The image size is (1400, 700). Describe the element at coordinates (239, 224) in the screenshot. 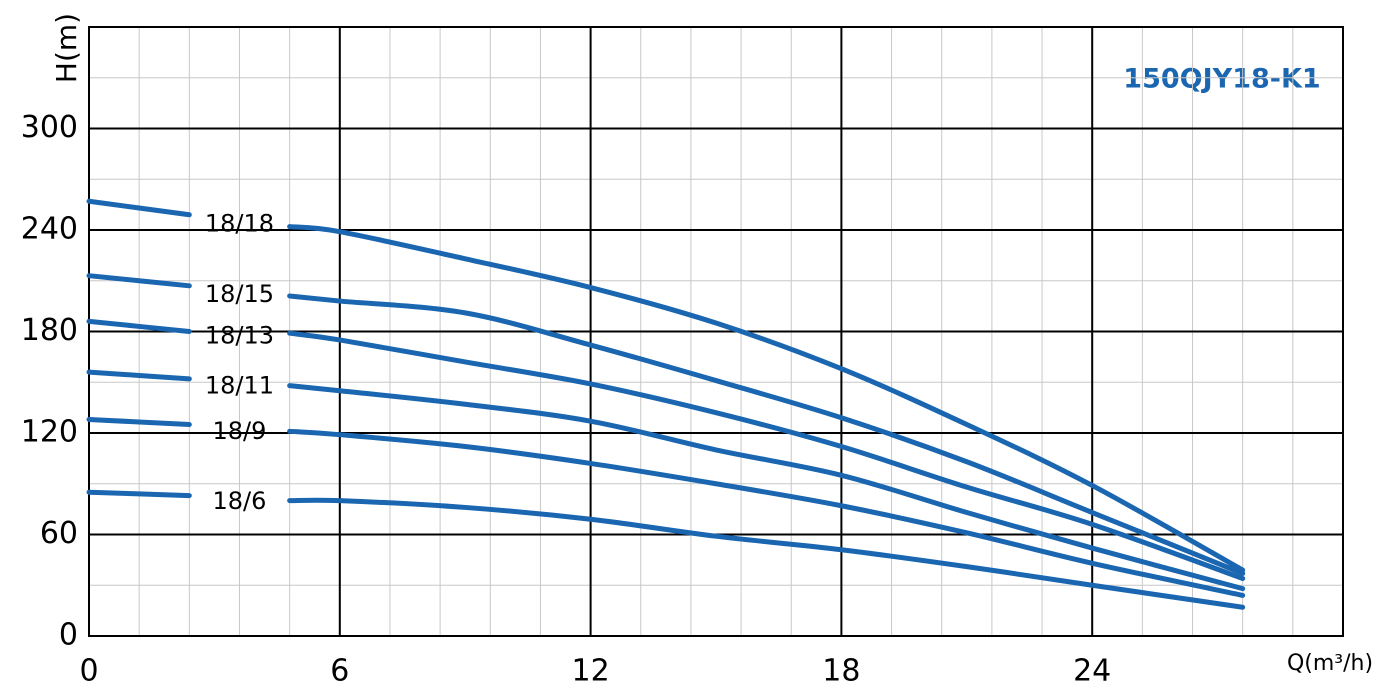

I see `series-label: 18/18` at that location.